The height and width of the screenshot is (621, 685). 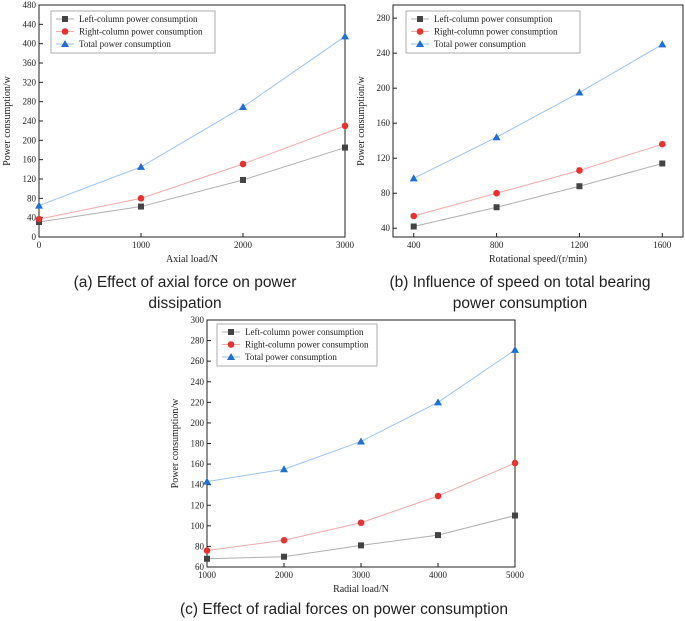 I want to click on chart-a-xtick-label: 1000, so click(x=141, y=245).